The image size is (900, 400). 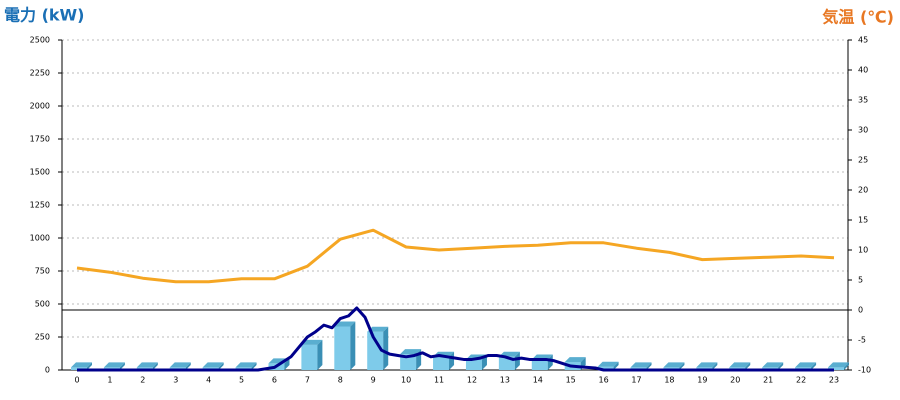 What do you see at coordinates (864, 370) in the screenshot?
I see `y2-tick-label: -10` at bounding box center [864, 370].